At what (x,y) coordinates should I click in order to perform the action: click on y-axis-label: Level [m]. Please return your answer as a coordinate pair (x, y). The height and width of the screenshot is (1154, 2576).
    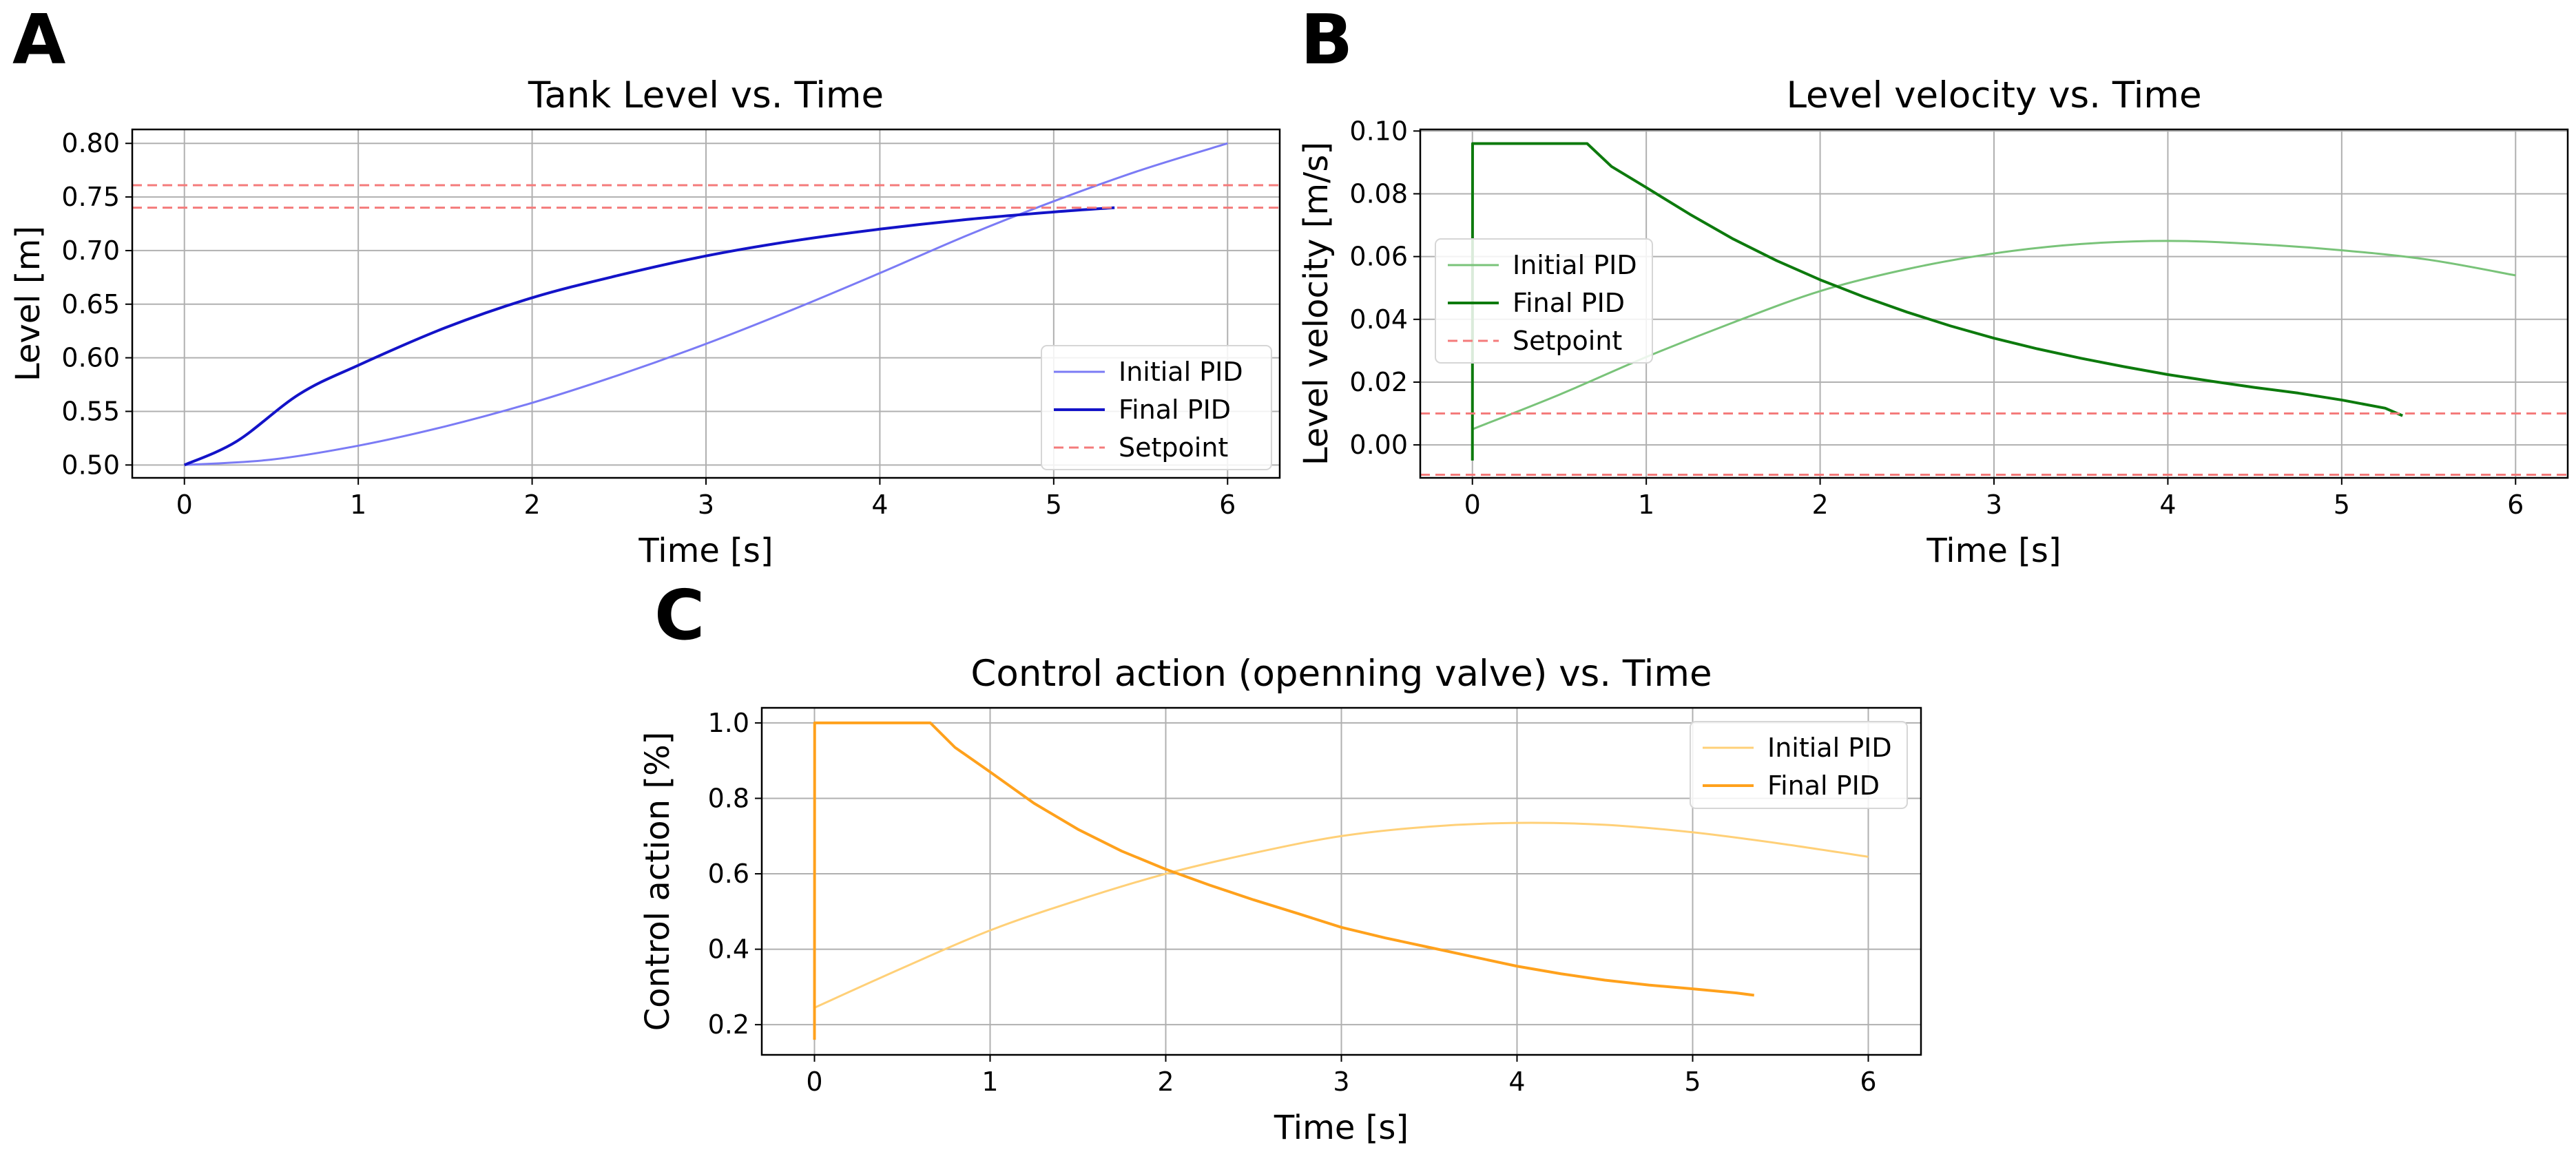
    Looking at the image, I should click on (28, 303).